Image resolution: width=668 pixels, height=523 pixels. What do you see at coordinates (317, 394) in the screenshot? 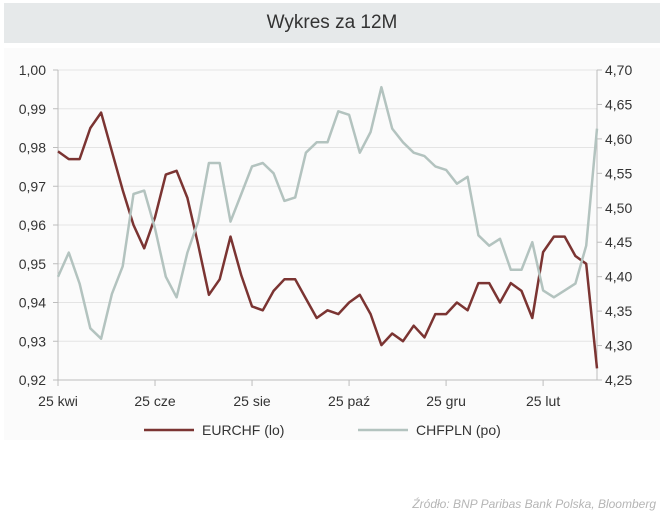
I see `x-axis: 25 kwi 25 cze 25 sie 25 paź 25 gru 25 lut` at bounding box center [317, 394].